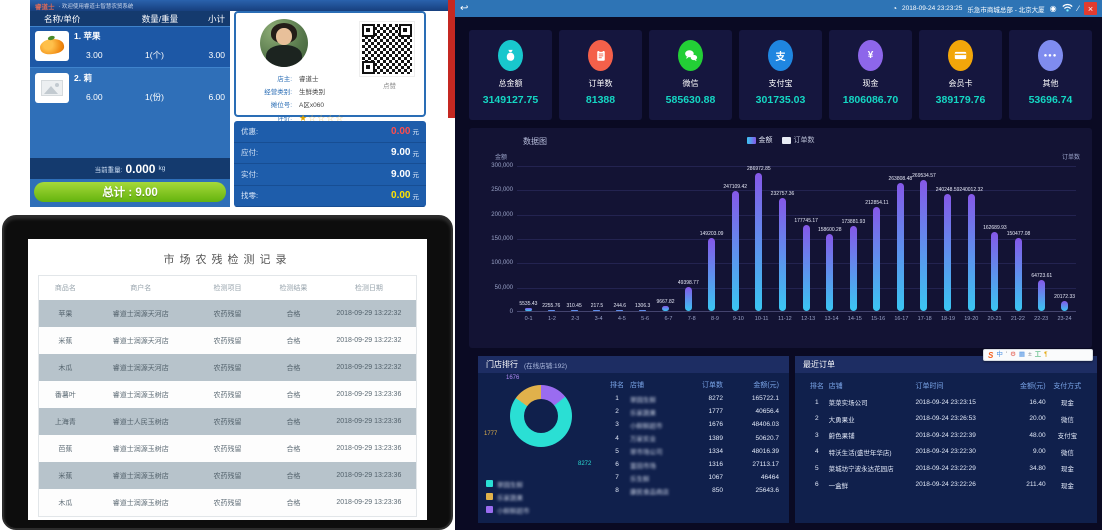 This screenshot has height=530, width=1102. What do you see at coordinates (369, 502) in the screenshot?
I see `detection-cell: 2018-09-29 13:23:36` at bounding box center [369, 502].